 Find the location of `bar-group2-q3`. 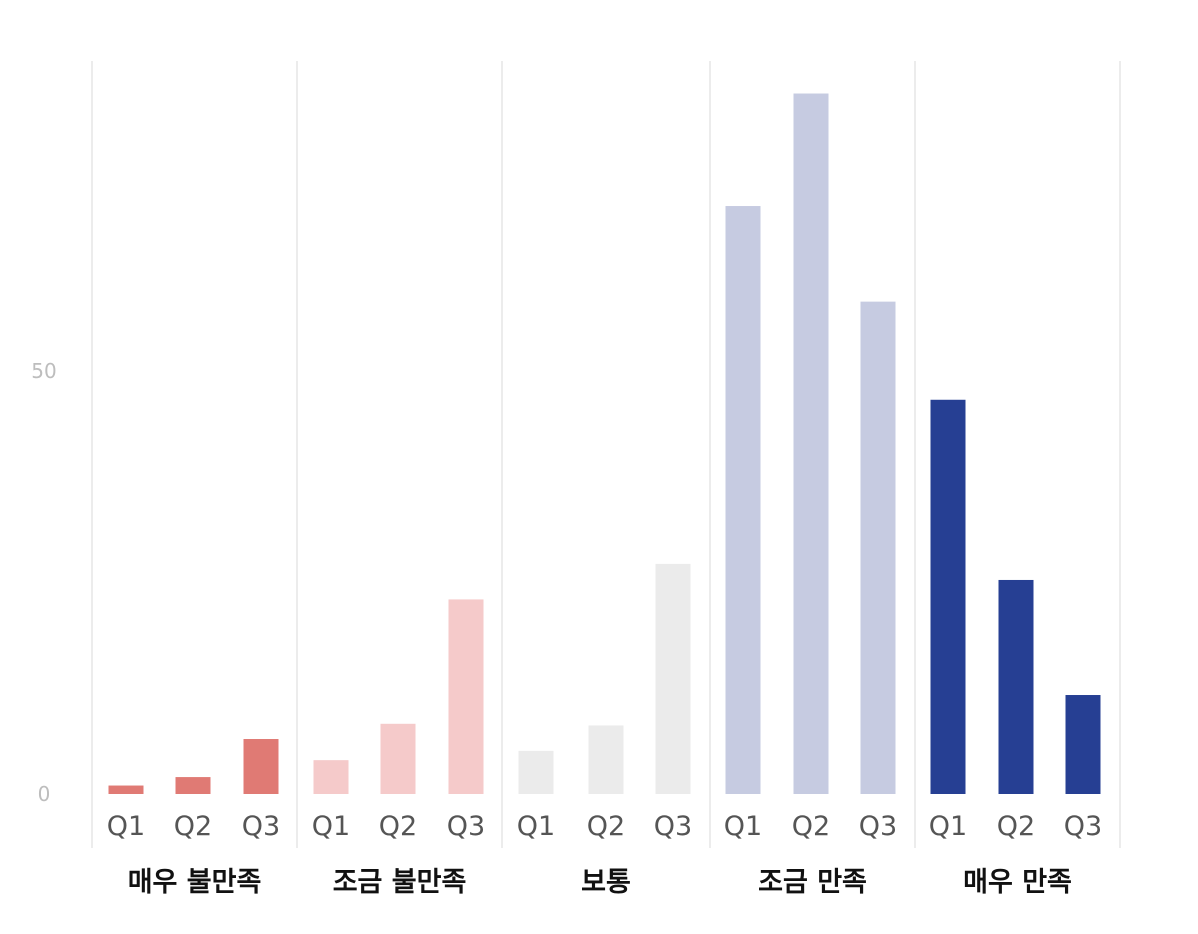

bar-group2-q3 is located at coordinates (673, 678).